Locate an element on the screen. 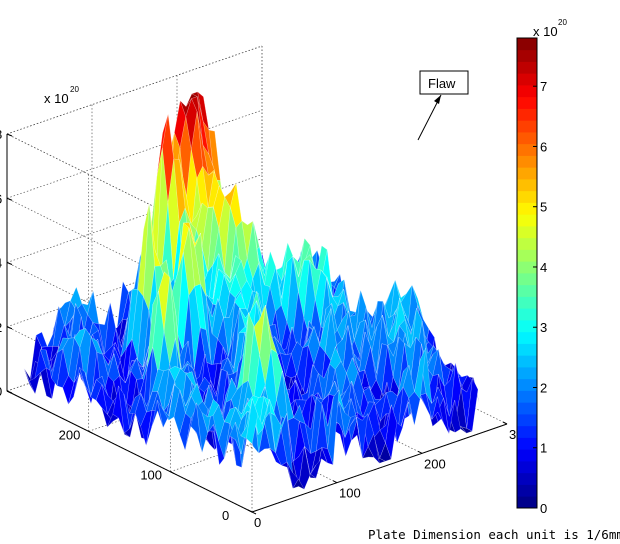  z-tick-label: 4 is located at coordinates (1, 263).